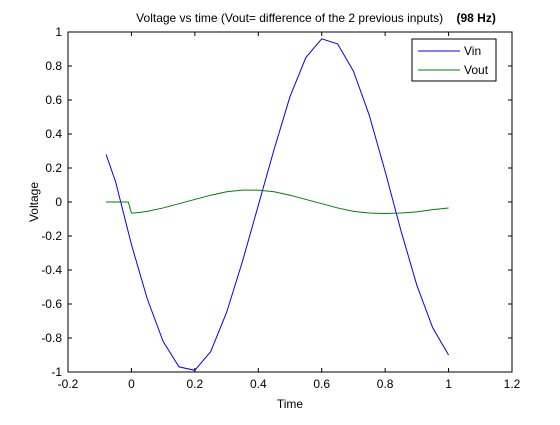  I want to click on x-tick-label: -0.2, so click(68, 384).